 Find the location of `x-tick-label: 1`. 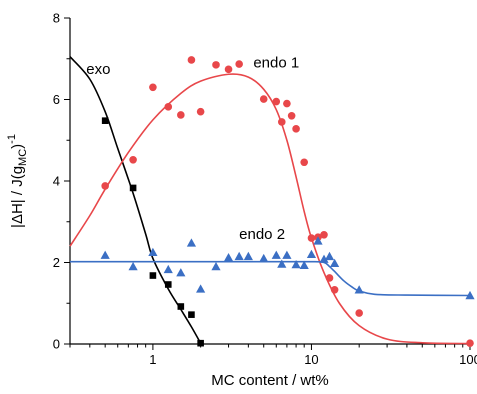

x-tick-label: 1 is located at coordinates (152, 359).